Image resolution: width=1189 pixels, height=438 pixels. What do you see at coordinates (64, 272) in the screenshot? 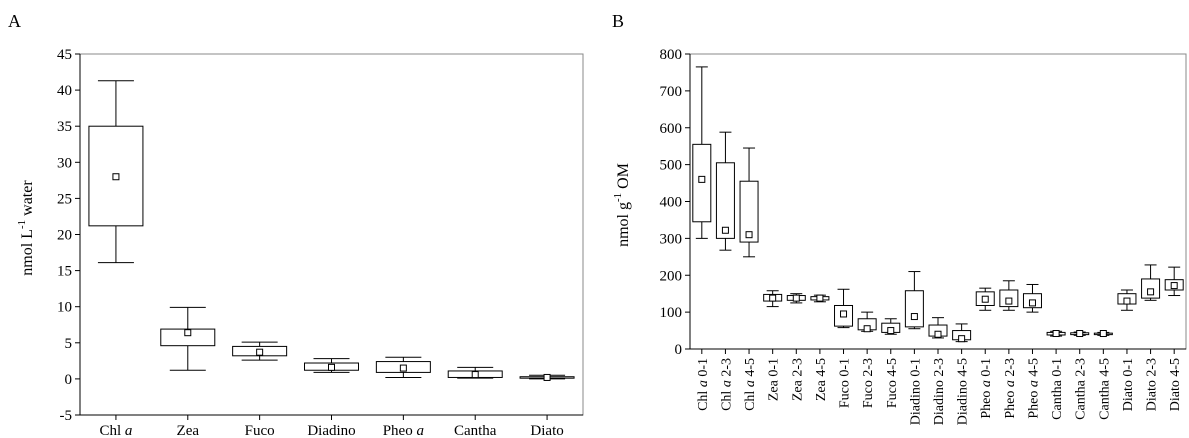
I see `y-tick-label: 15` at bounding box center [64, 272].